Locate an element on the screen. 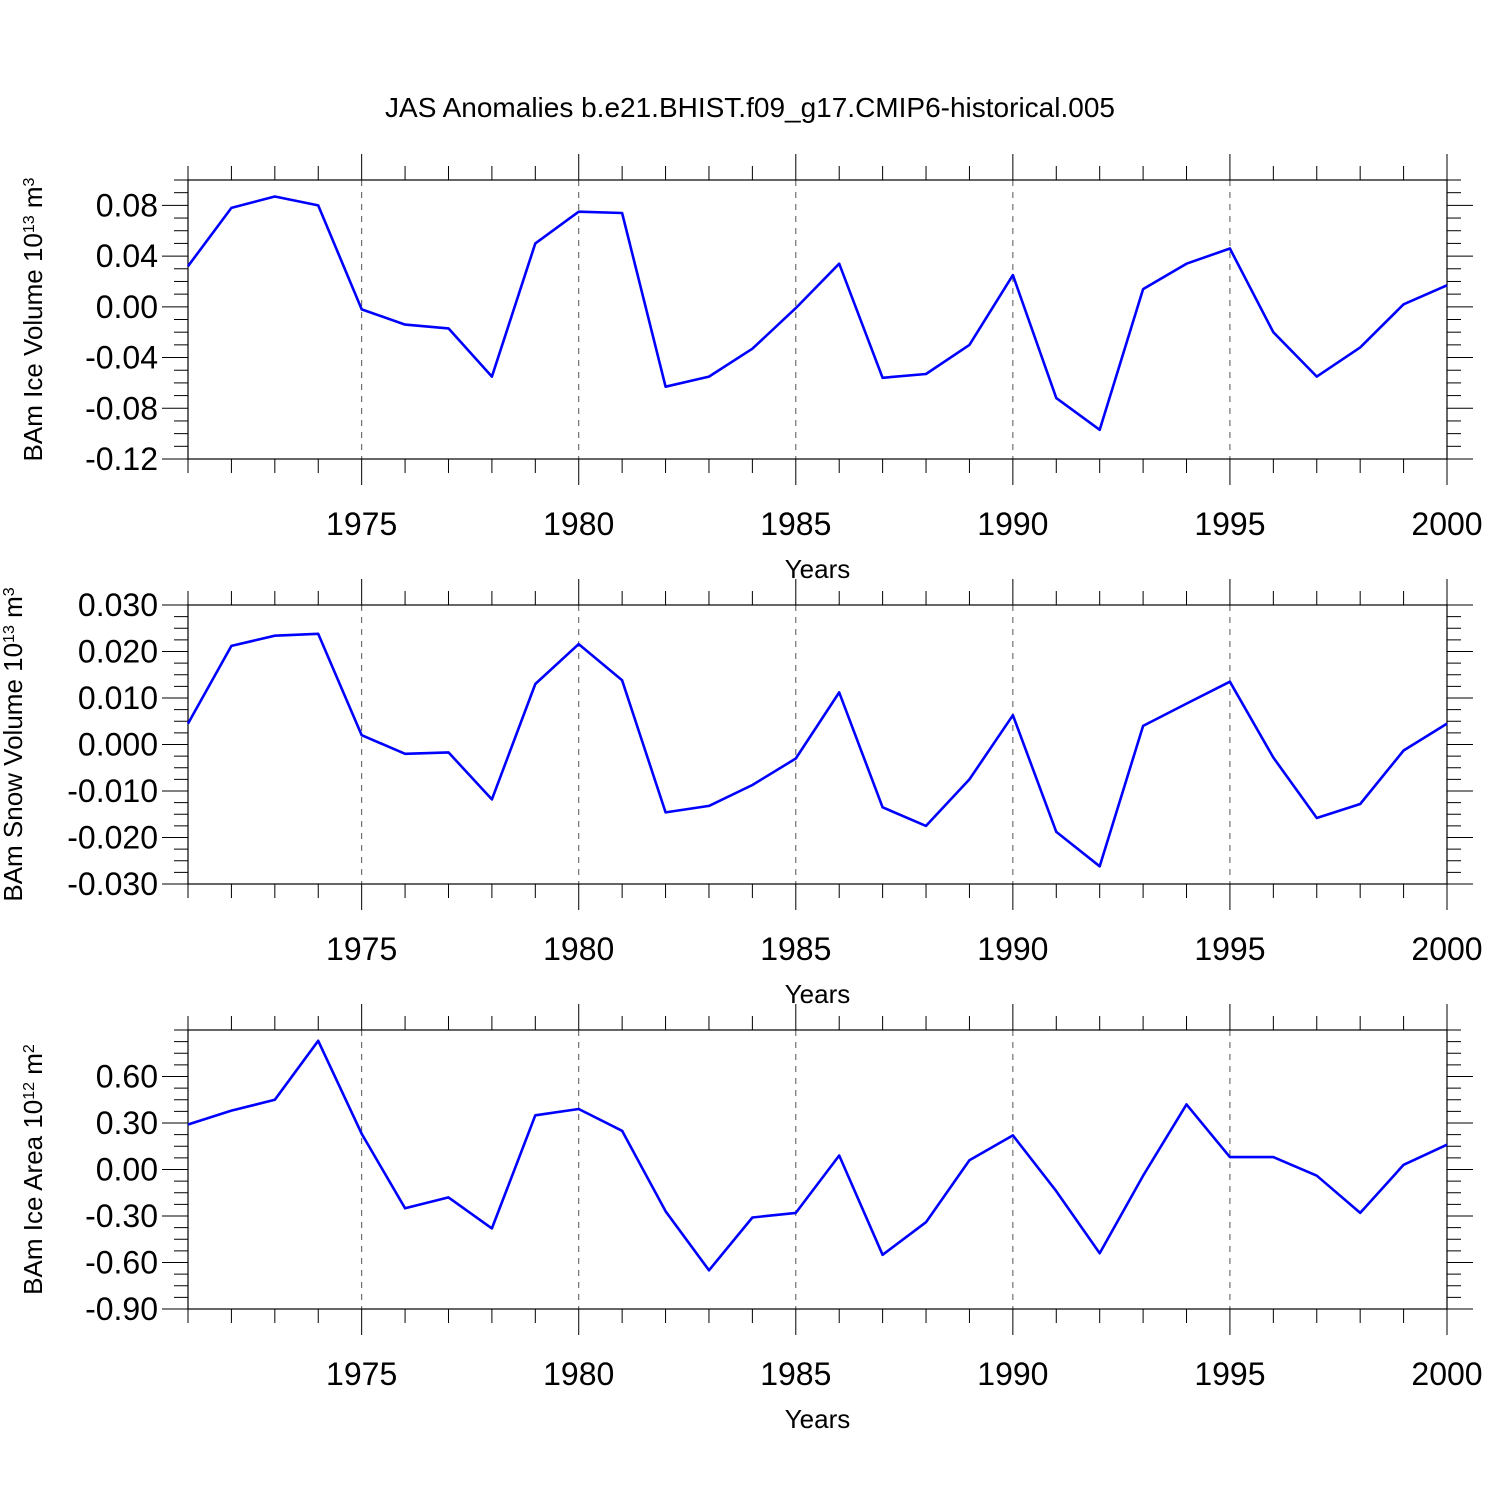 Image resolution: width=1500 pixels, height=1500 pixels. y-tick-label: 0.08 is located at coordinates (127, 205).